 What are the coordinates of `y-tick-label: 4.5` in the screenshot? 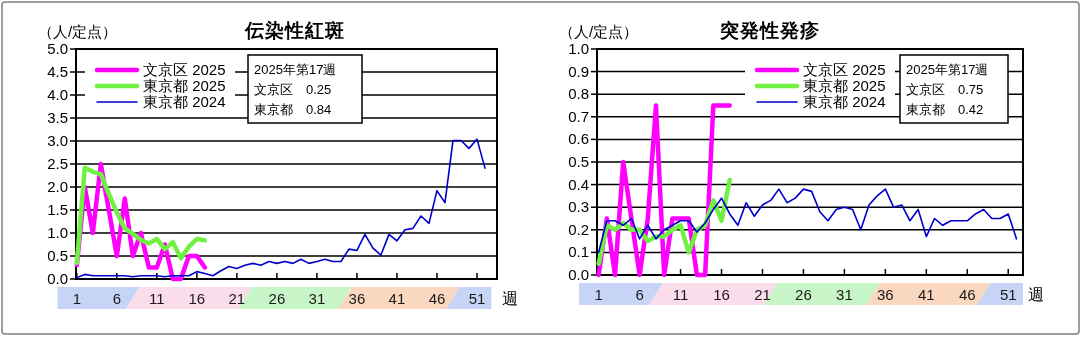 It's located at (57, 71).